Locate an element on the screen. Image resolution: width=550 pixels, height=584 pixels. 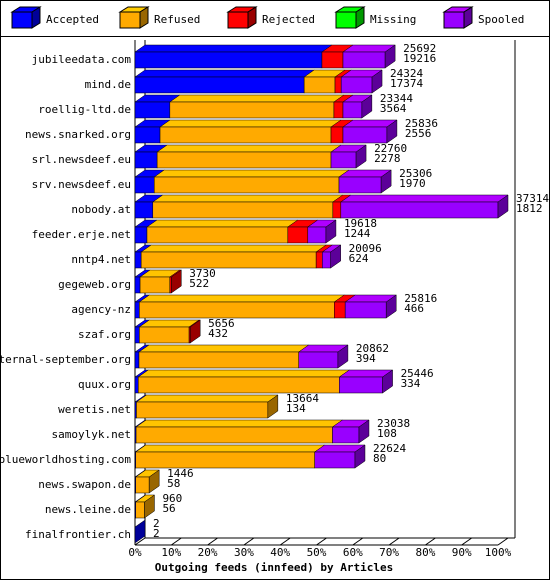
x-tick-label: 50% is located at coordinates (317, 552).